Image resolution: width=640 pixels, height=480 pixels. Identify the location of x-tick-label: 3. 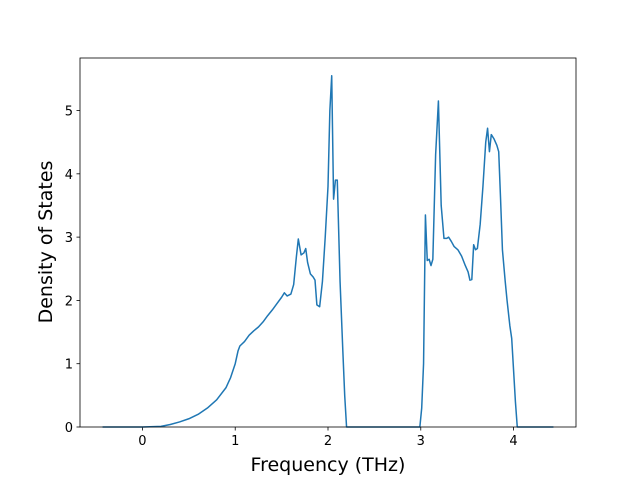
(421, 441).